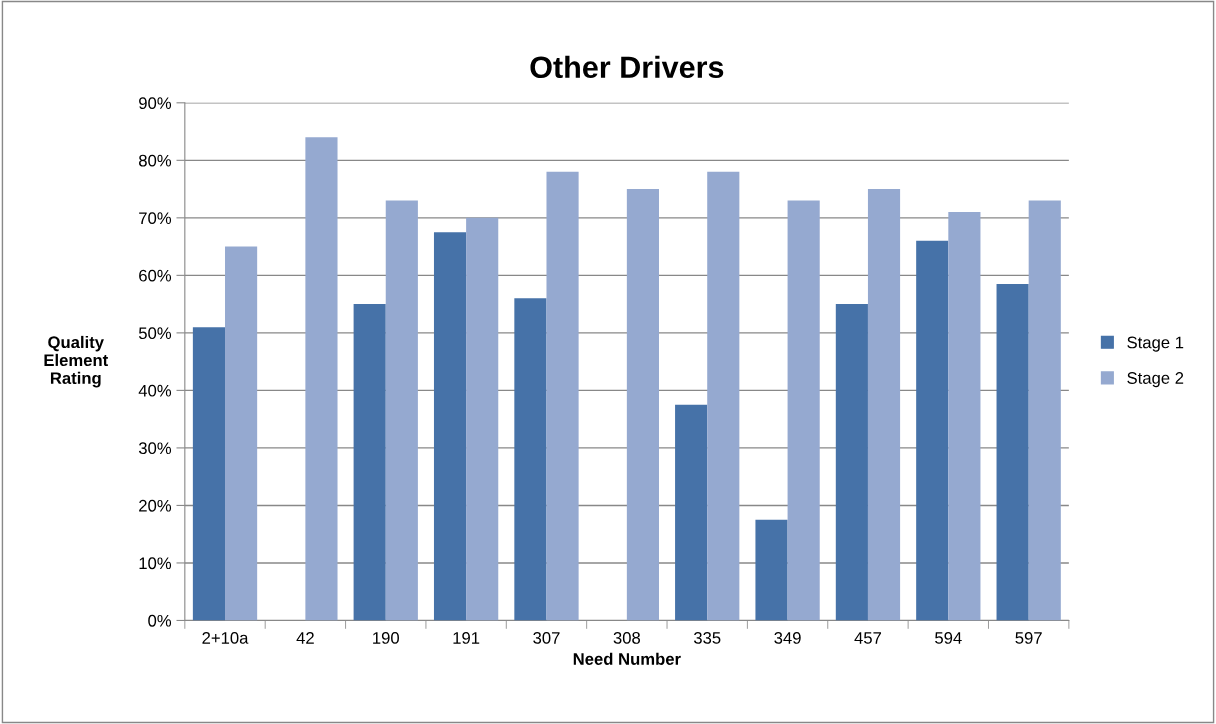 The width and height of the screenshot is (1216, 724). Describe the element at coordinates (868, 638) in the screenshot. I see `x-tick-label: 457` at that location.